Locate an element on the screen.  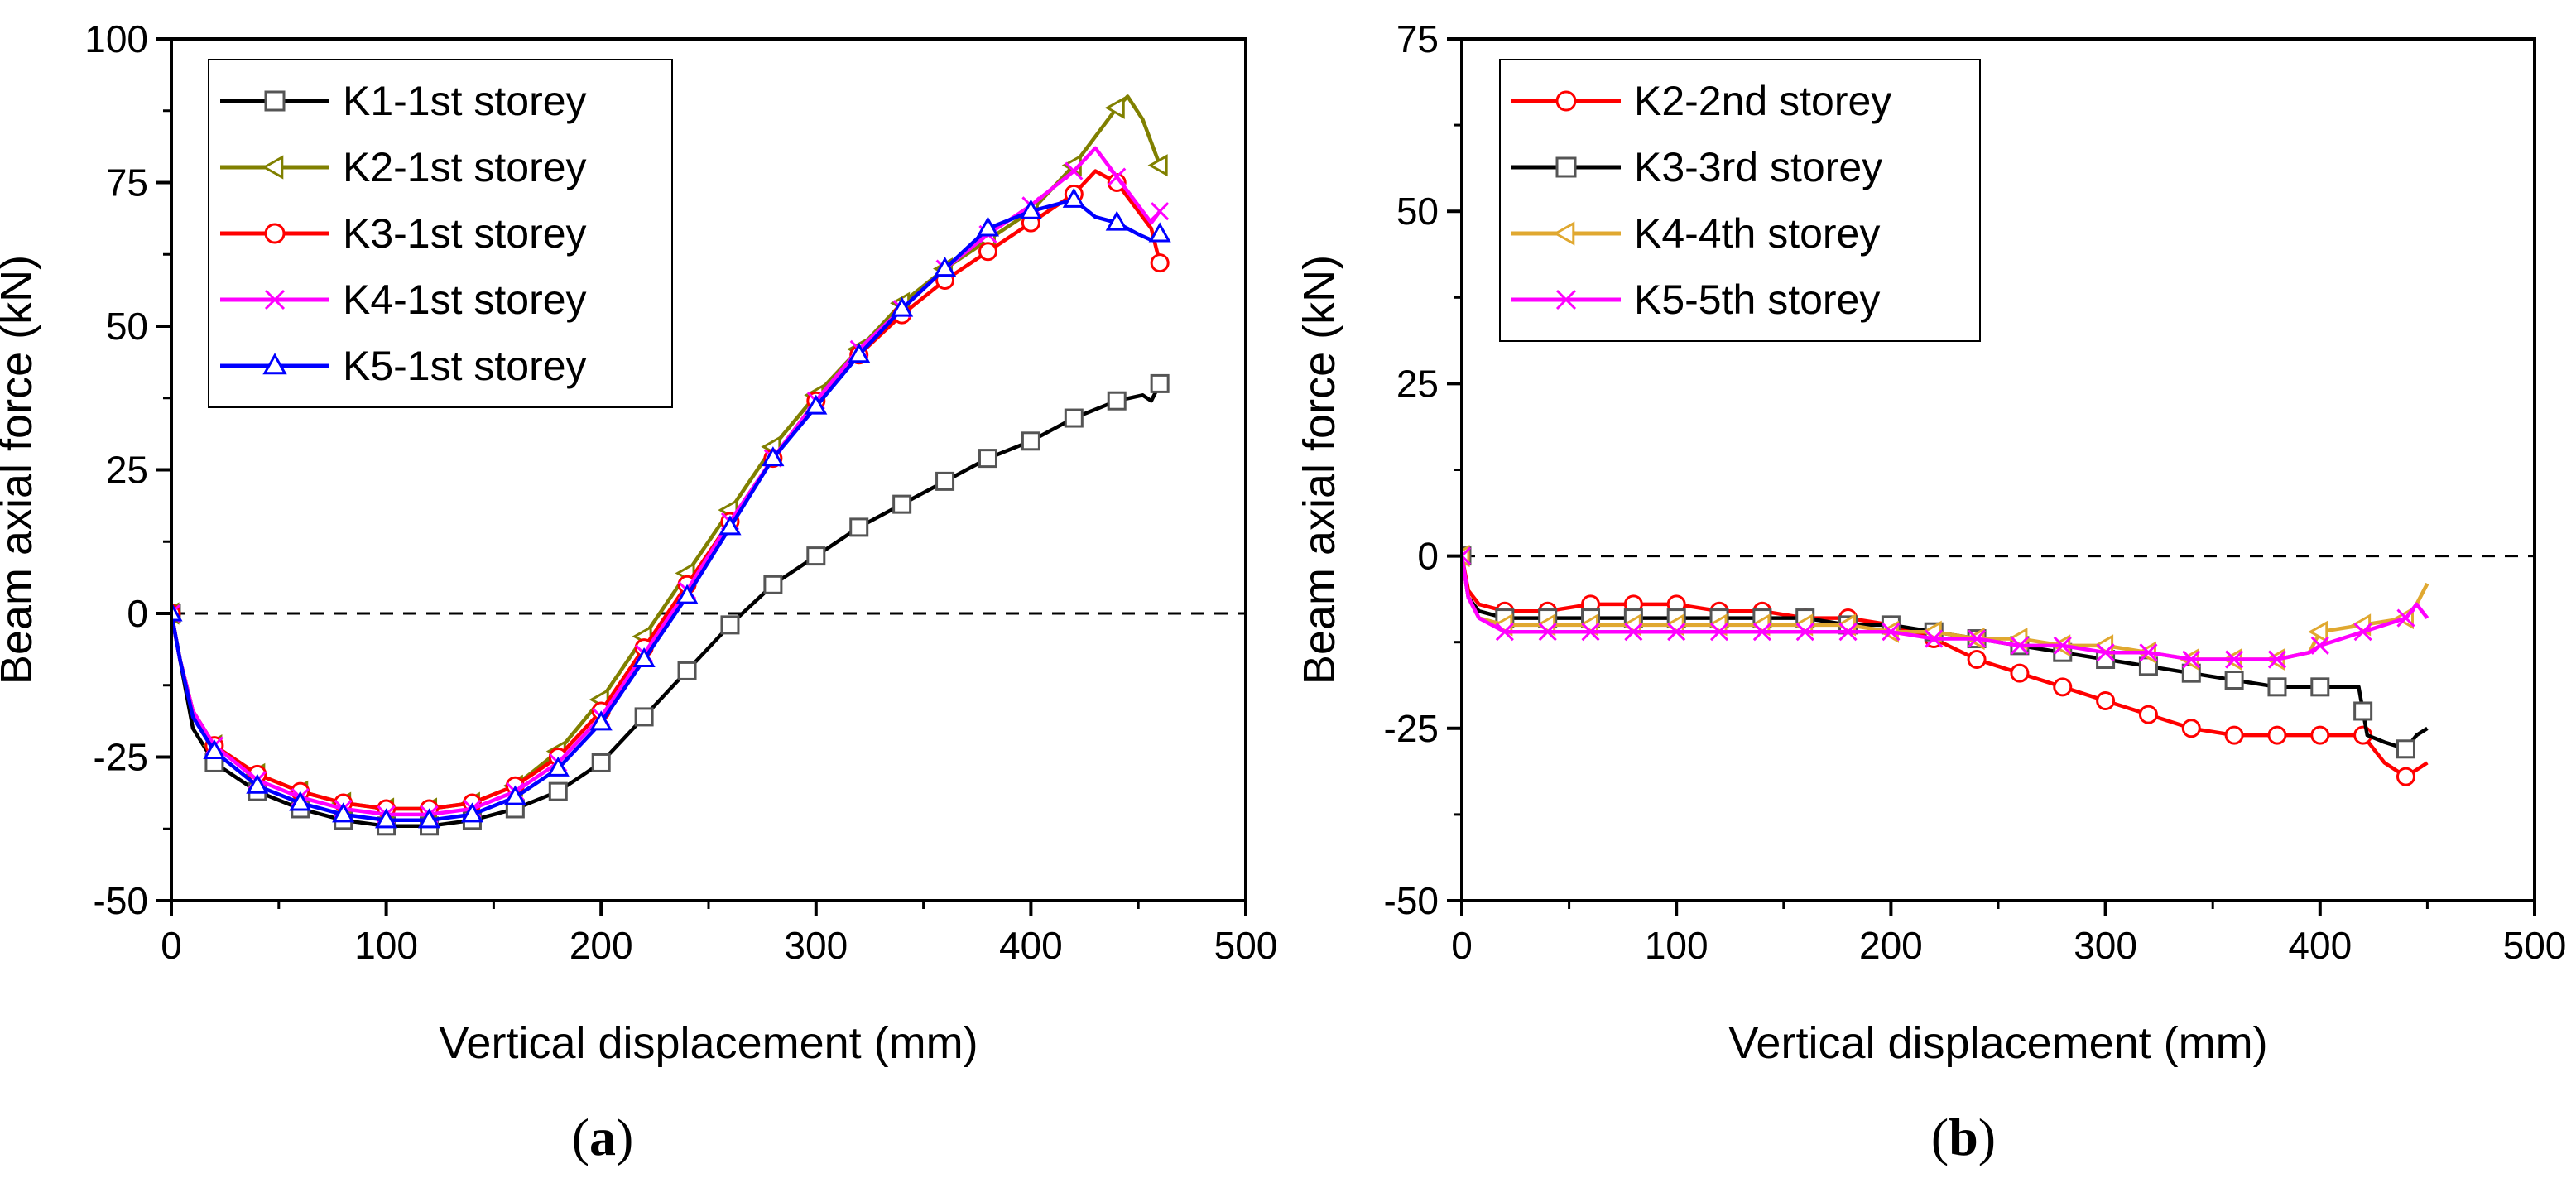
legend-entry: K2-2nd storey is located at coordinates (1701, 101).